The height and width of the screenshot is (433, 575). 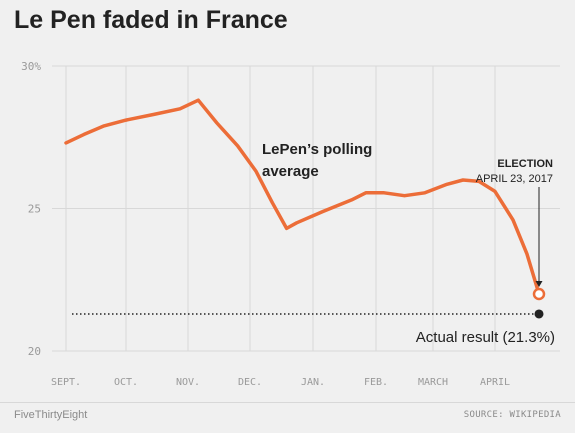 What do you see at coordinates (51, 415) in the screenshot?
I see `brand-credit: FiveThirtyEight` at bounding box center [51, 415].